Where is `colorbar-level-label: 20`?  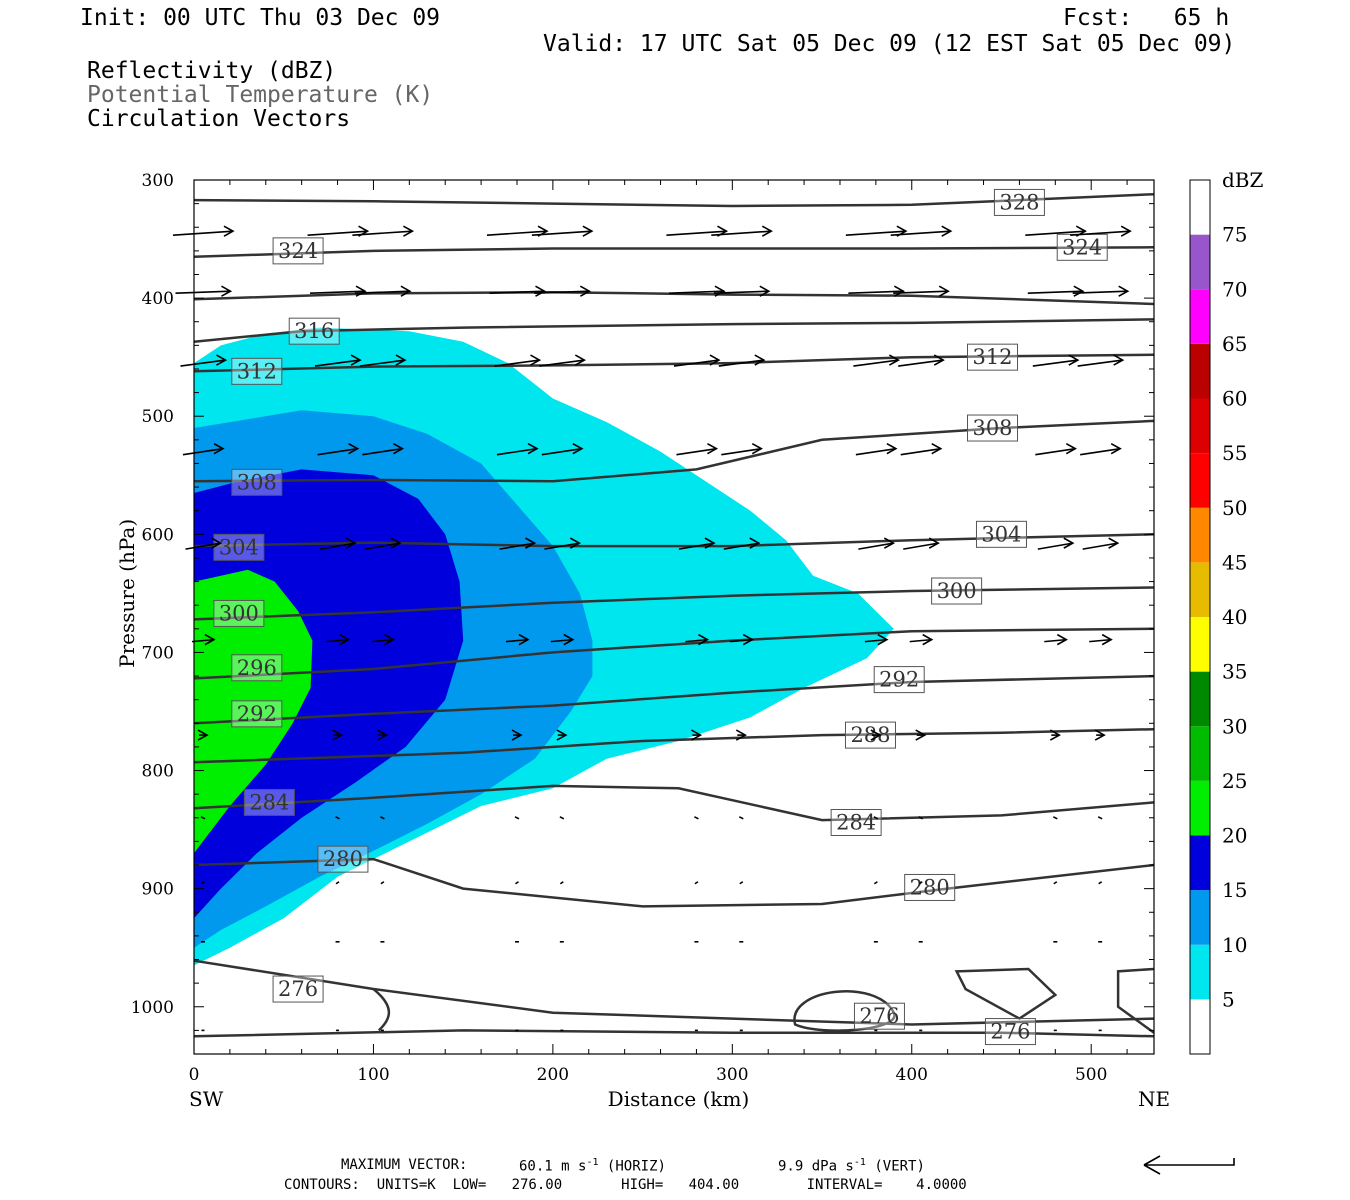
colorbar-level-label: 20 is located at coordinates (1234, 836).